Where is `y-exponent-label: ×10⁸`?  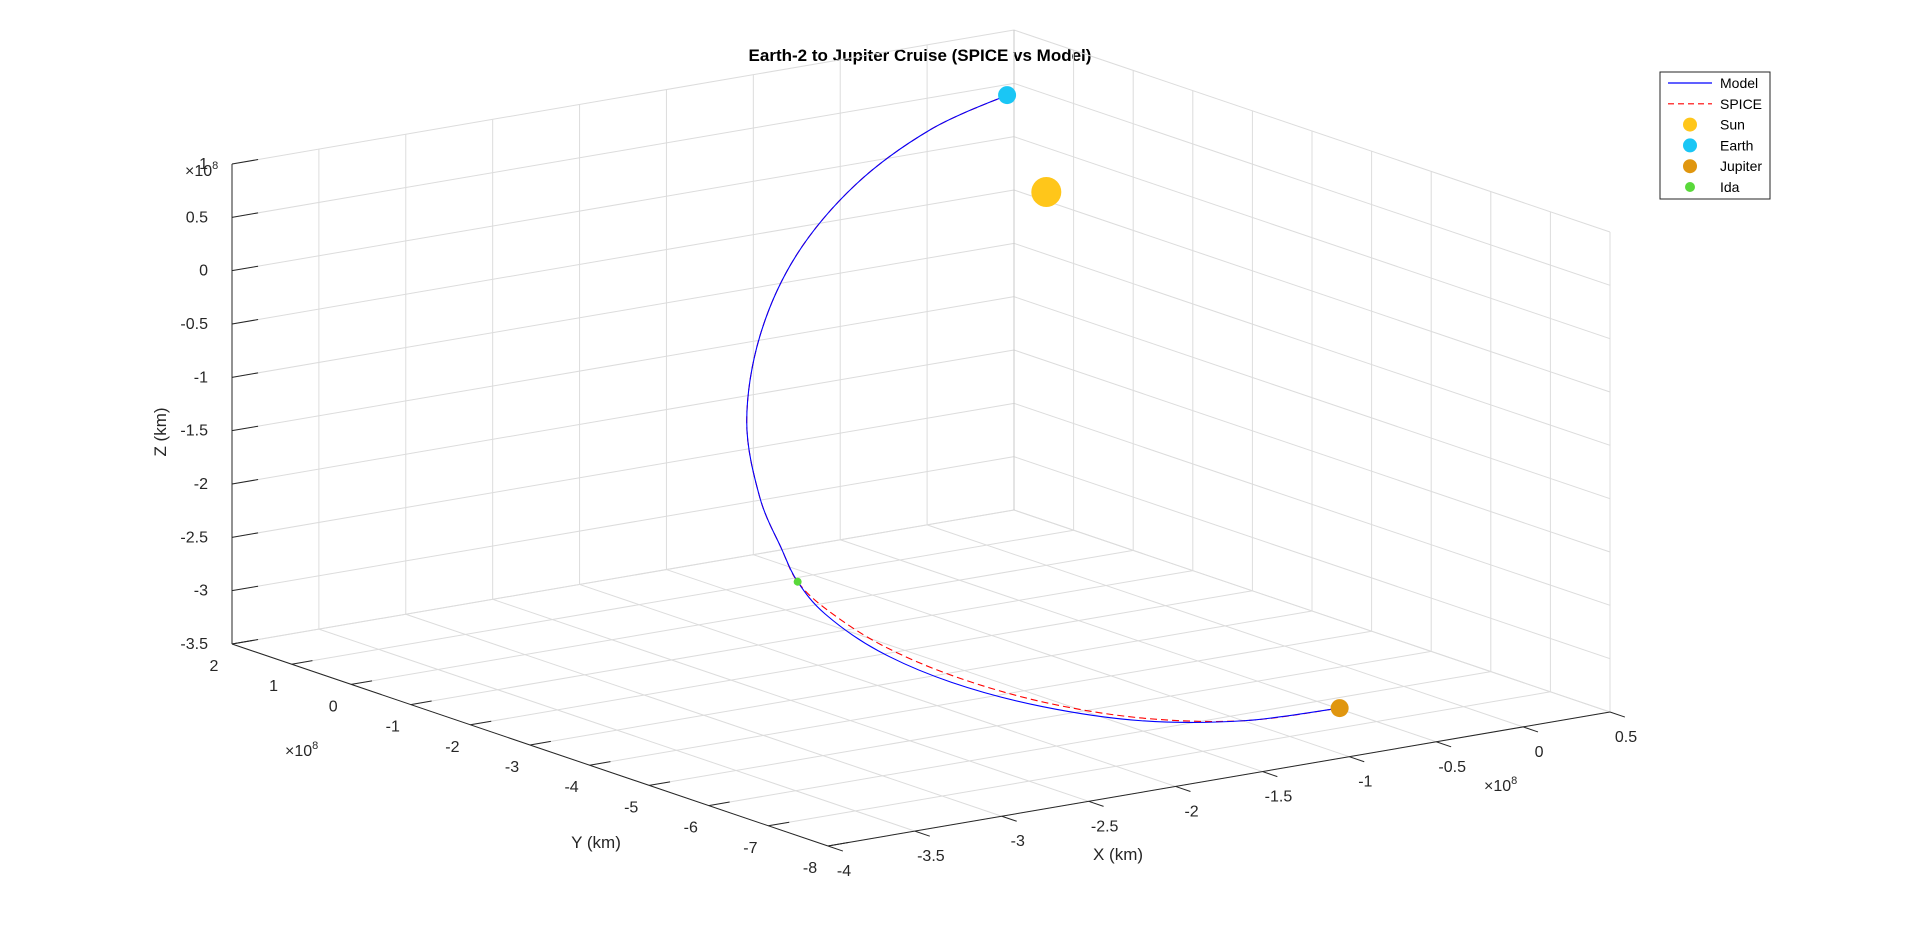 y-exponent-label: ×10⁸ is located at coordinates (301, 750).